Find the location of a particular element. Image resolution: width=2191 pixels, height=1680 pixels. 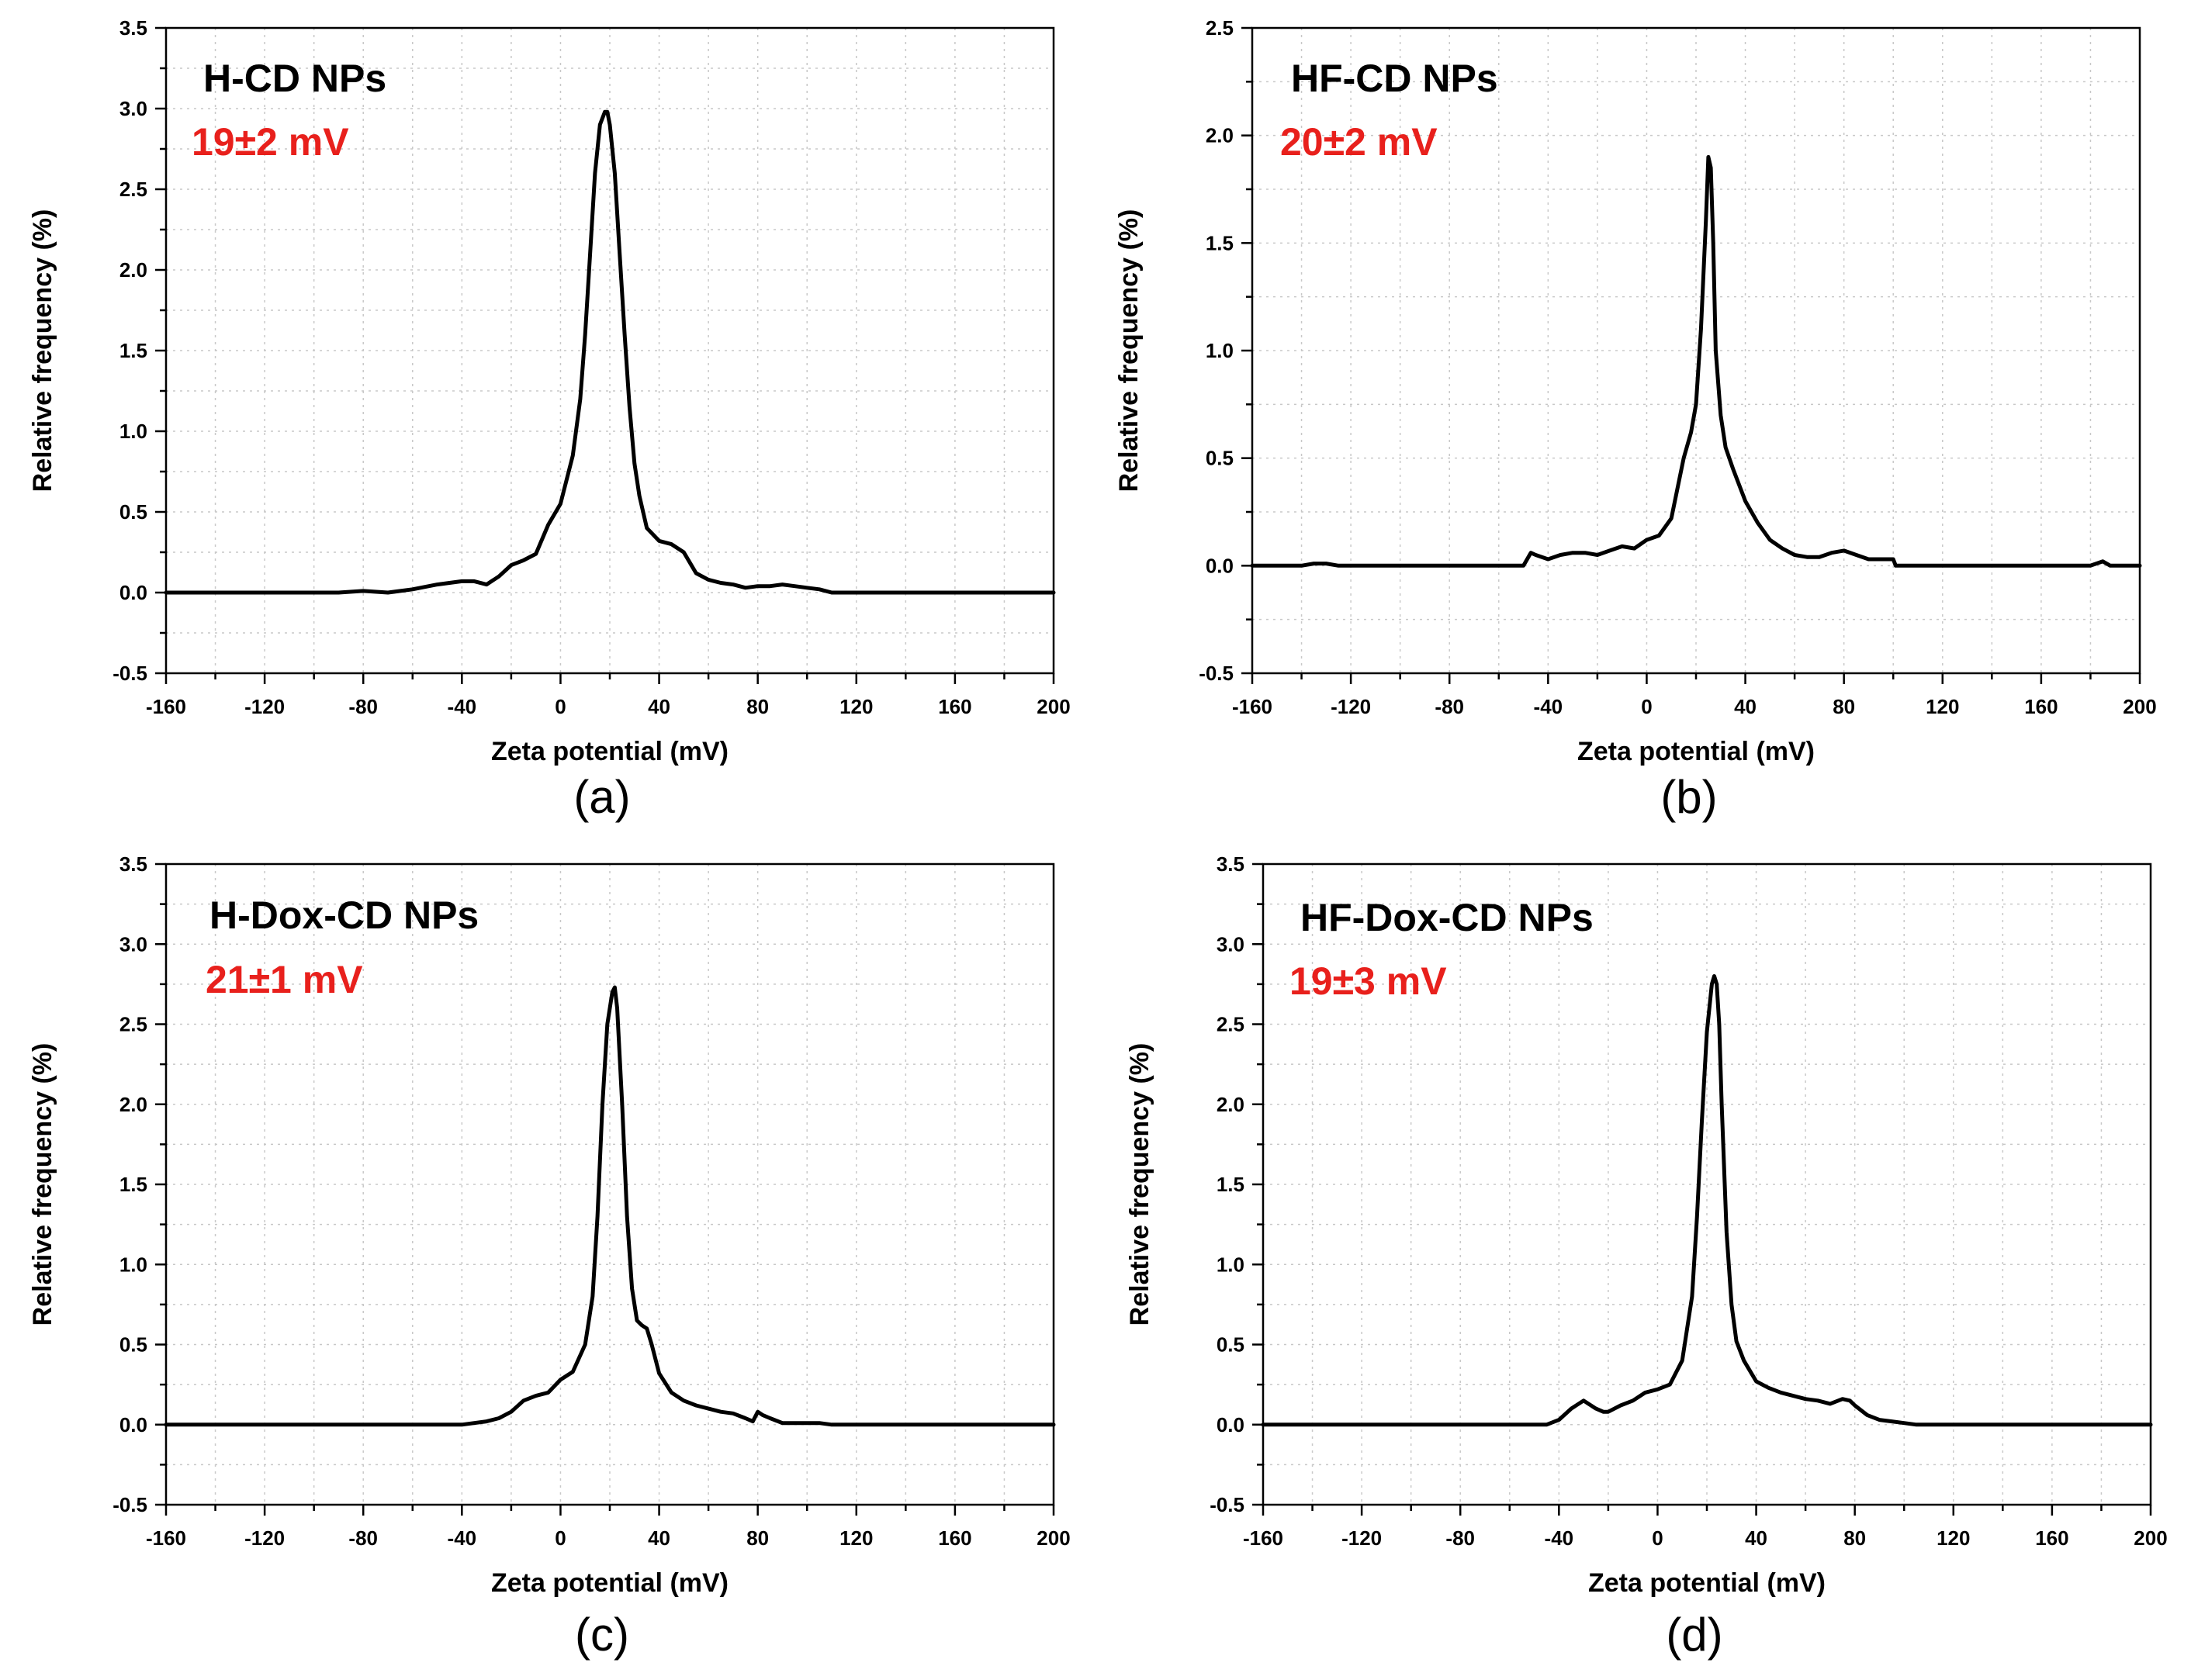

zeta-value-label: 19±2 mV is located at coordinates (271, 142).